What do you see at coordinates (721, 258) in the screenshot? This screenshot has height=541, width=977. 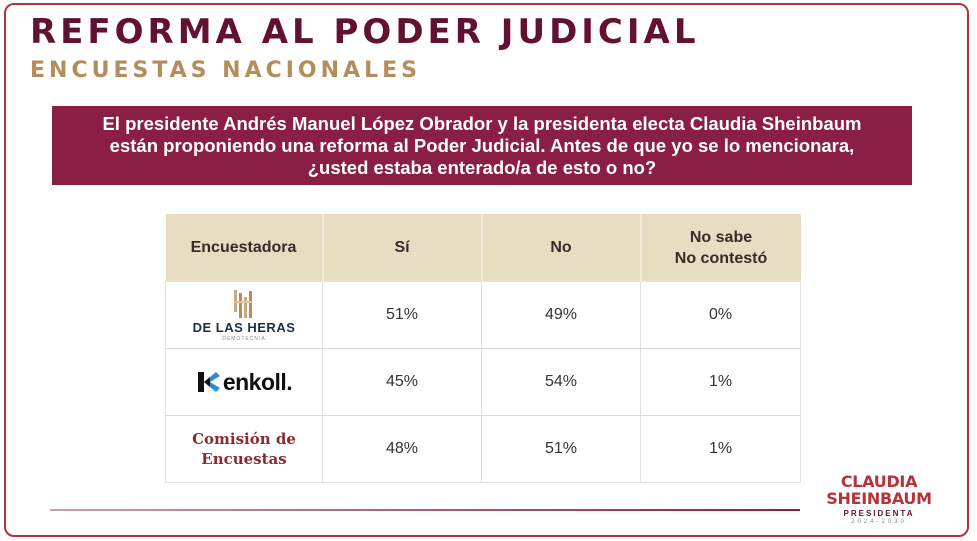 I see `col-header-dk-line2: No contestó` at bounding box center [721, 258].